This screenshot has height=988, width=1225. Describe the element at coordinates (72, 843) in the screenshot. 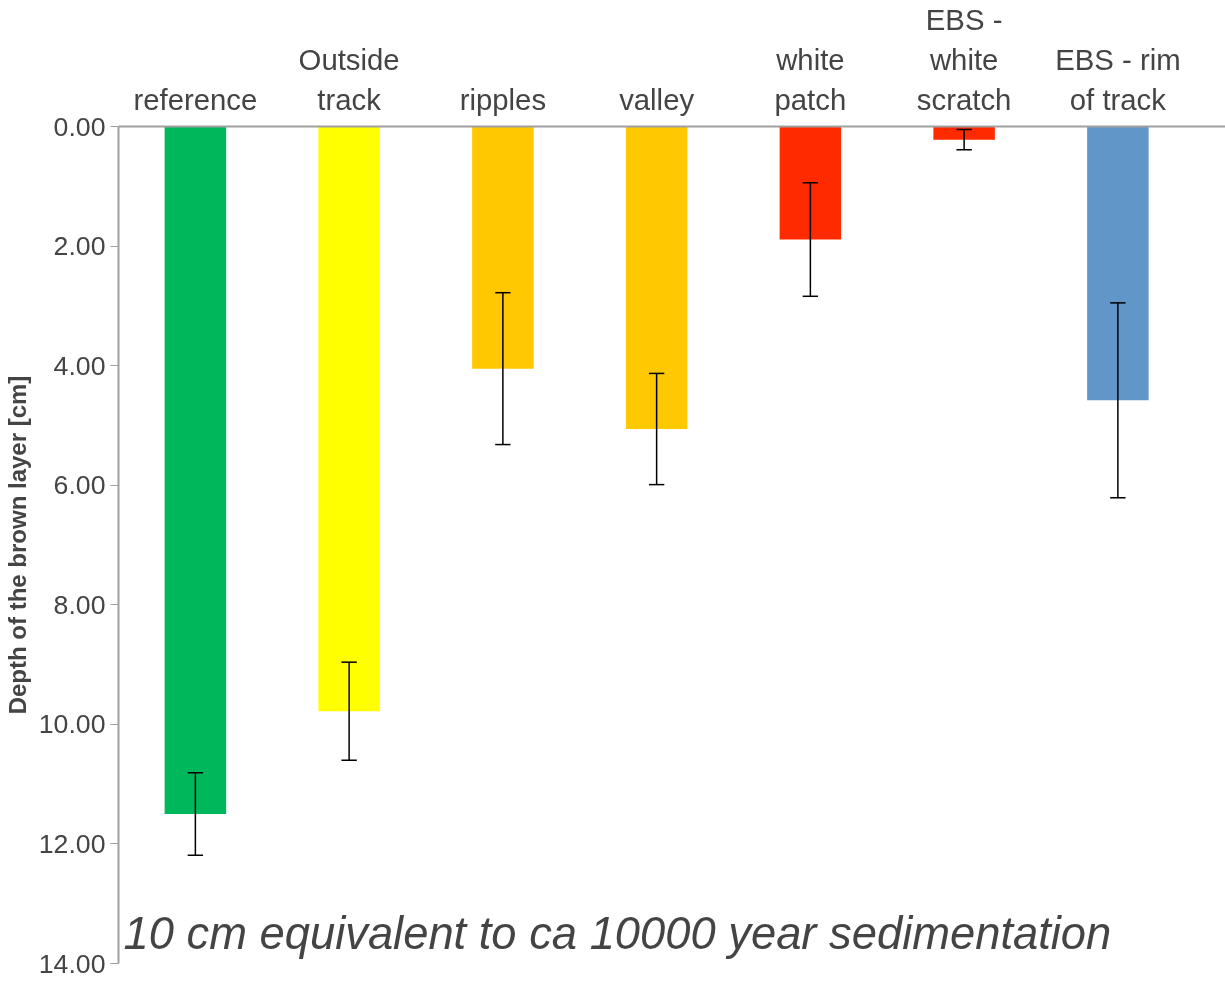

I see `y-tick-label: 12.00` at that location.